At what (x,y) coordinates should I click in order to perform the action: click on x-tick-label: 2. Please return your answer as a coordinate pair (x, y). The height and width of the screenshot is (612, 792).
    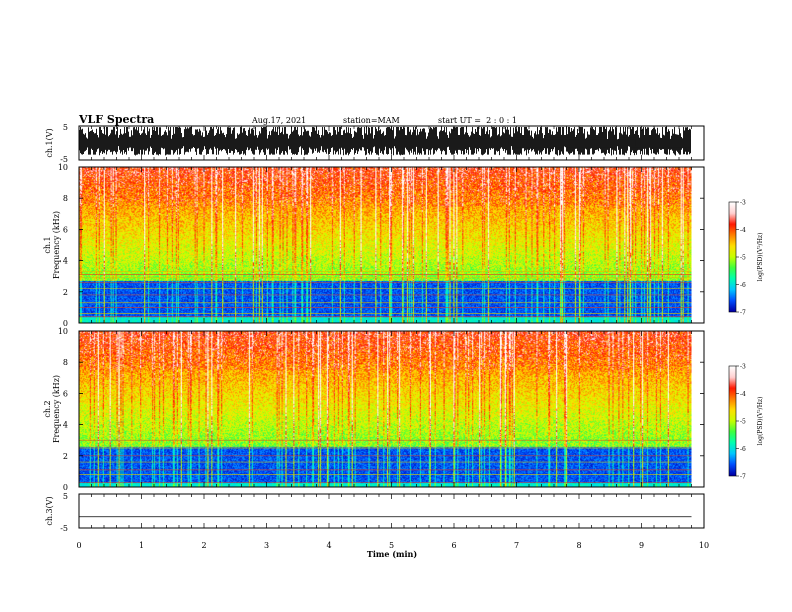
    Looking at the image, I should click on (203, 545).